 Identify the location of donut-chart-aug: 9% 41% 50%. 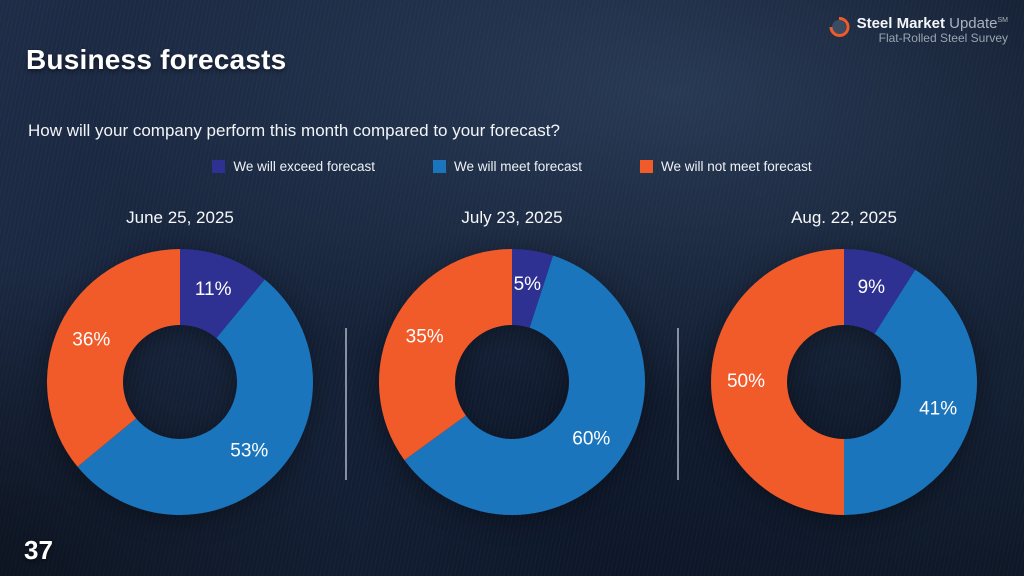
(844, 382).